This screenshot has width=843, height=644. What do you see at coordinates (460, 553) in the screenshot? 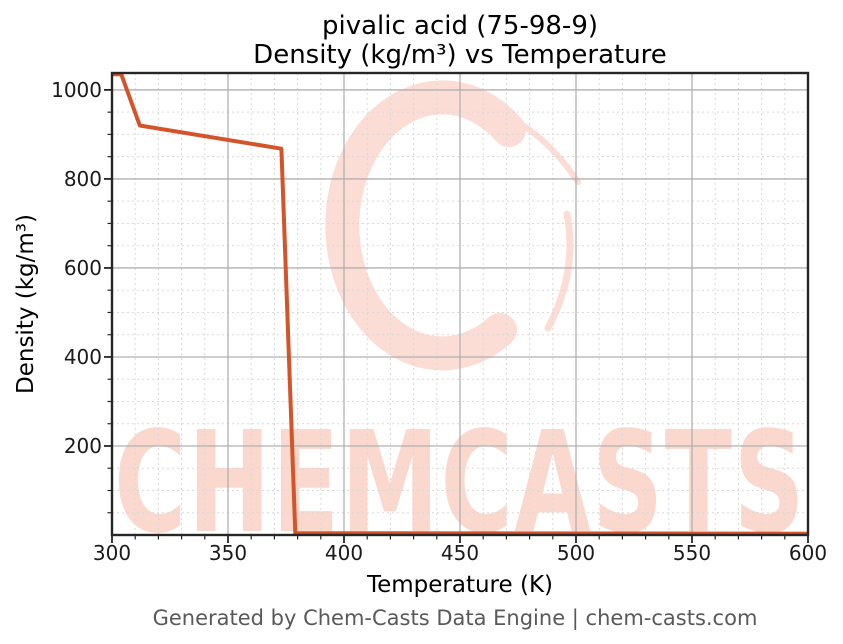
I see `x-tick-label: 450` at bounding box center [460, 553].